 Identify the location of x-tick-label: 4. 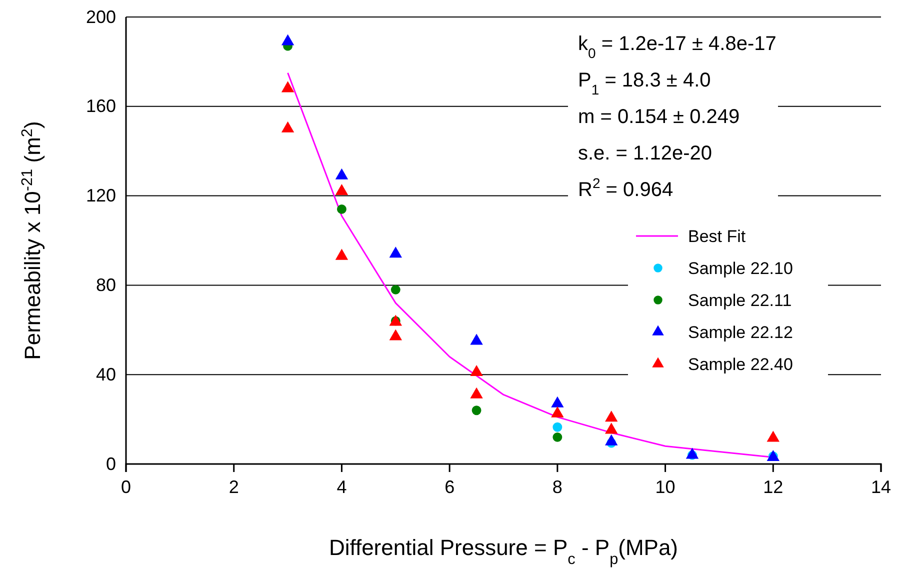
(341, 486).